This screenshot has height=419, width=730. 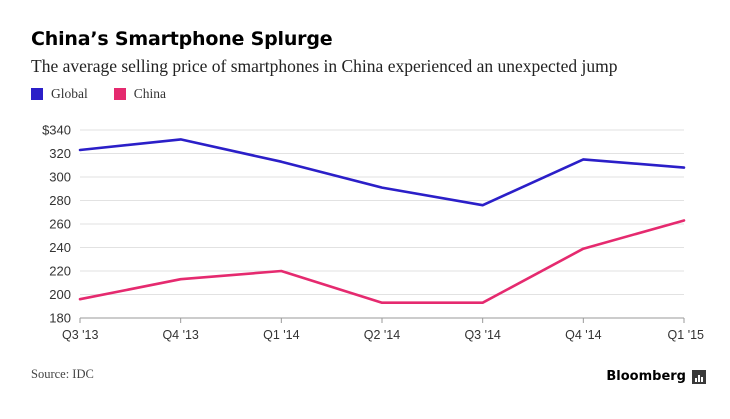 I want to click on y-tick-label: 300, so click(x=60, y=177).